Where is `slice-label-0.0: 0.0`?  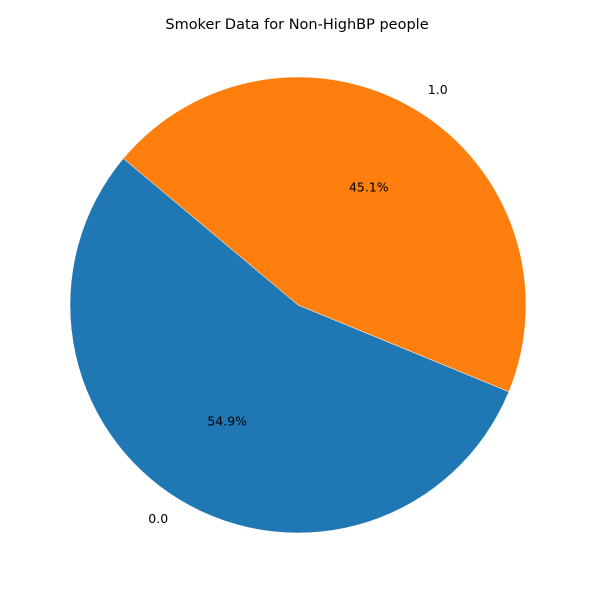
slice-label-0.0: 0.0 is located at coordinates (158, 518).